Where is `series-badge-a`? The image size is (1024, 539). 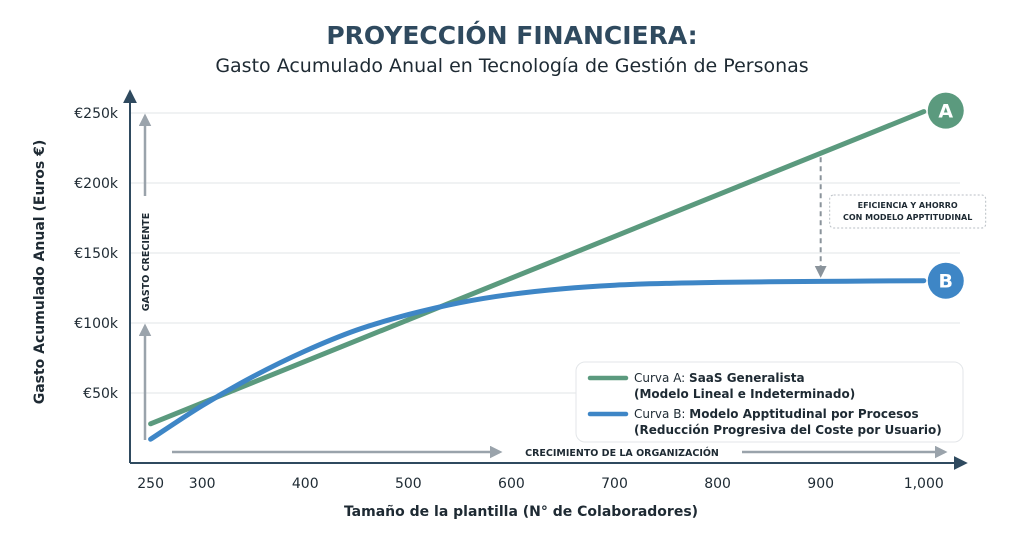
series-badge-a is located at coordinates (945, 110).